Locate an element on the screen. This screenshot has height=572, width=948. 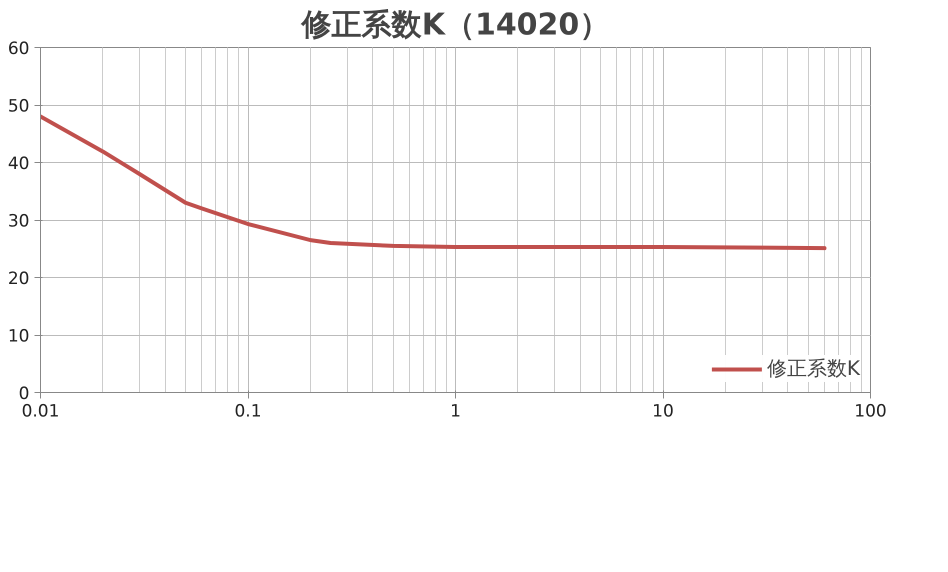
y-tick-label: 50 is located at coordinates (19, 106).